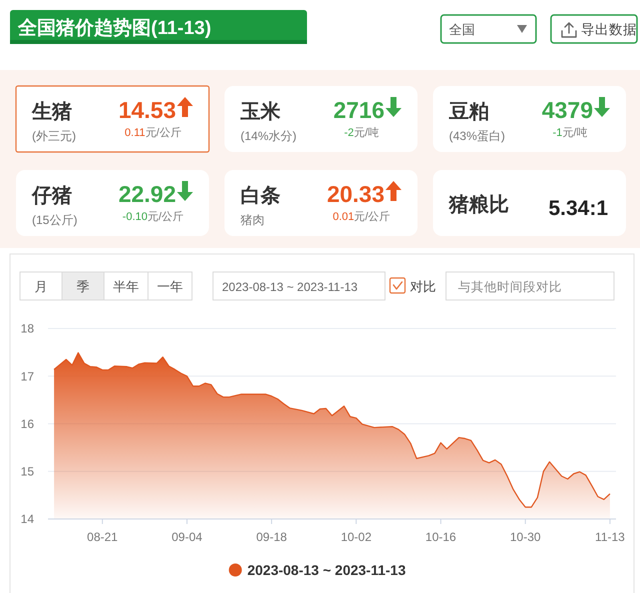 This screenshot has width=640, height=593. Describe the element at coordinates (83, 286) in the screenshot. I see `text: 季` at that location.